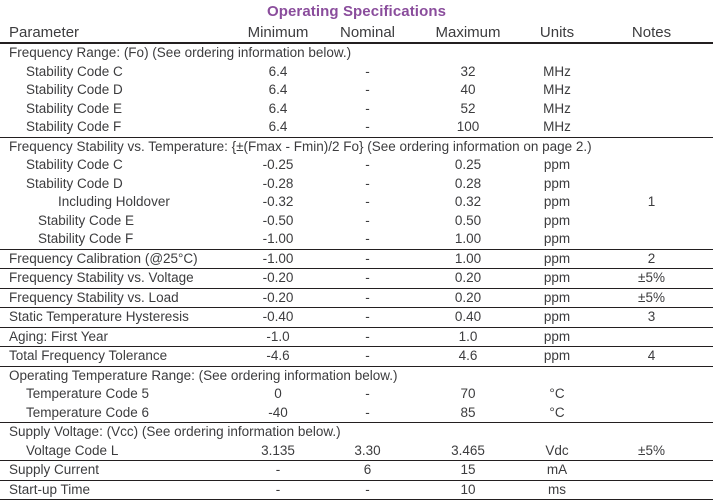  I want to click on param-cell: Temperature Code 5, so click(88, 393).